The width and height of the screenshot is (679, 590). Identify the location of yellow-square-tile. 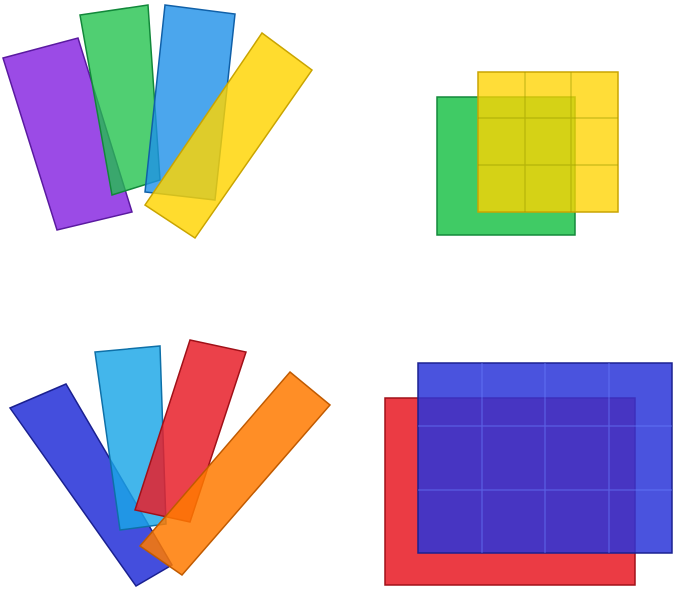
(548, 142).